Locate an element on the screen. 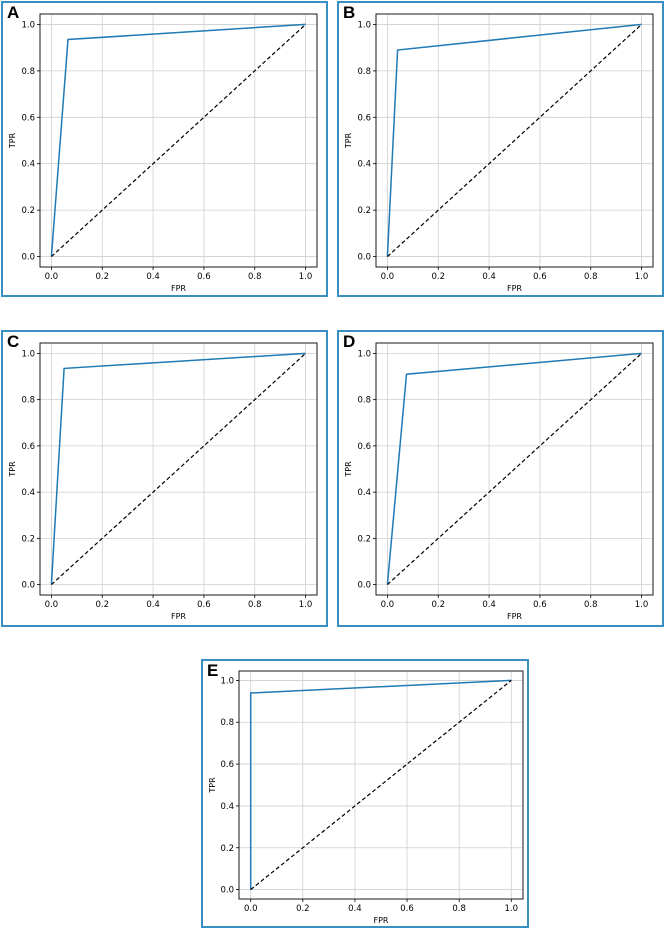 The height and width of the screenshot is (930, 664). panel-label-d: D is located at coordinates (349, 341).